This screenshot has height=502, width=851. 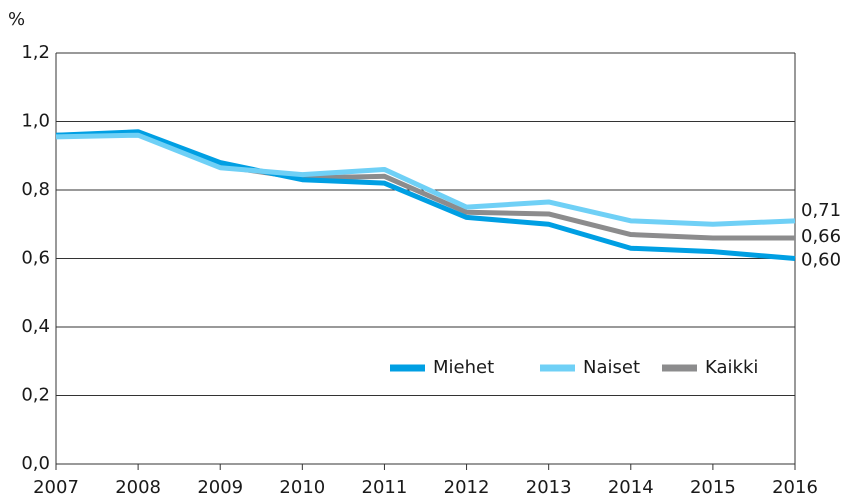 What do you see at coordinates (56, 487) in the screenshot?
I see `x-tick-label: 2007` at bounding box center [56, 487].